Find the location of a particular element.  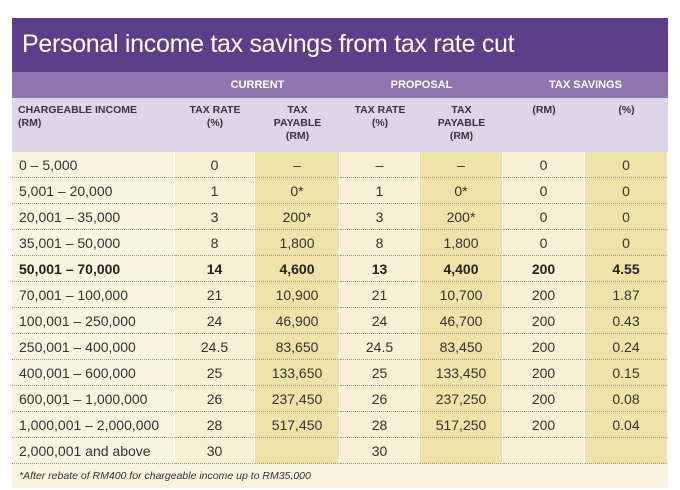

table-cell: 400,001 – 600,000 is located at coordinates (93, 373).